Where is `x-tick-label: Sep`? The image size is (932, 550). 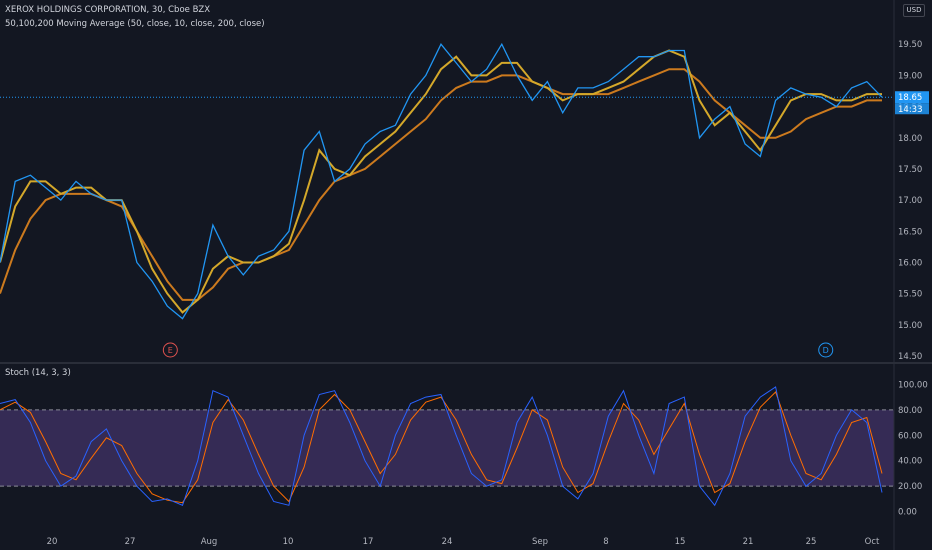
x-tick-label: Sep is located at coordinates (540, 542).